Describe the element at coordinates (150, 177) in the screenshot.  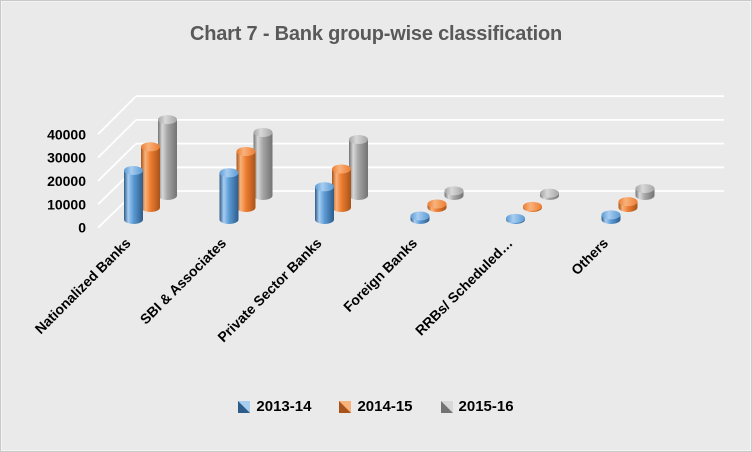
I see `cylinder-bar-2014-15-Nationalized Banks` at that location.